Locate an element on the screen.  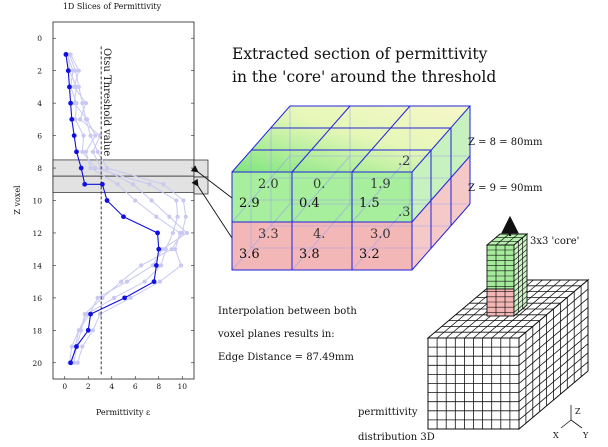
axis-triad is located at coordinates (571, 417).